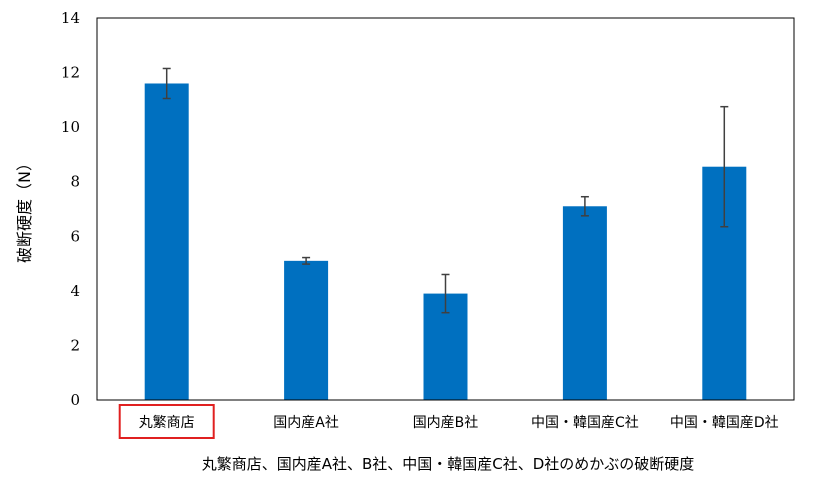  Describe the element at coordinates (75, 291) in the screenshot. I see `y-tick-label: 4` at that location.